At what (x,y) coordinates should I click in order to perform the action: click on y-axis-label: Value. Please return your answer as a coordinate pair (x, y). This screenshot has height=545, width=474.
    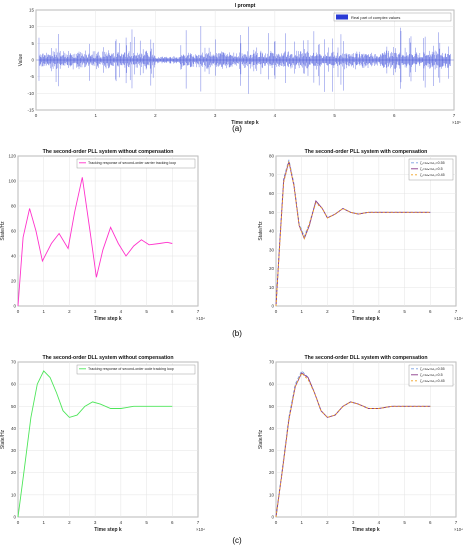
    Looking at the image, I should click on (21, 60).